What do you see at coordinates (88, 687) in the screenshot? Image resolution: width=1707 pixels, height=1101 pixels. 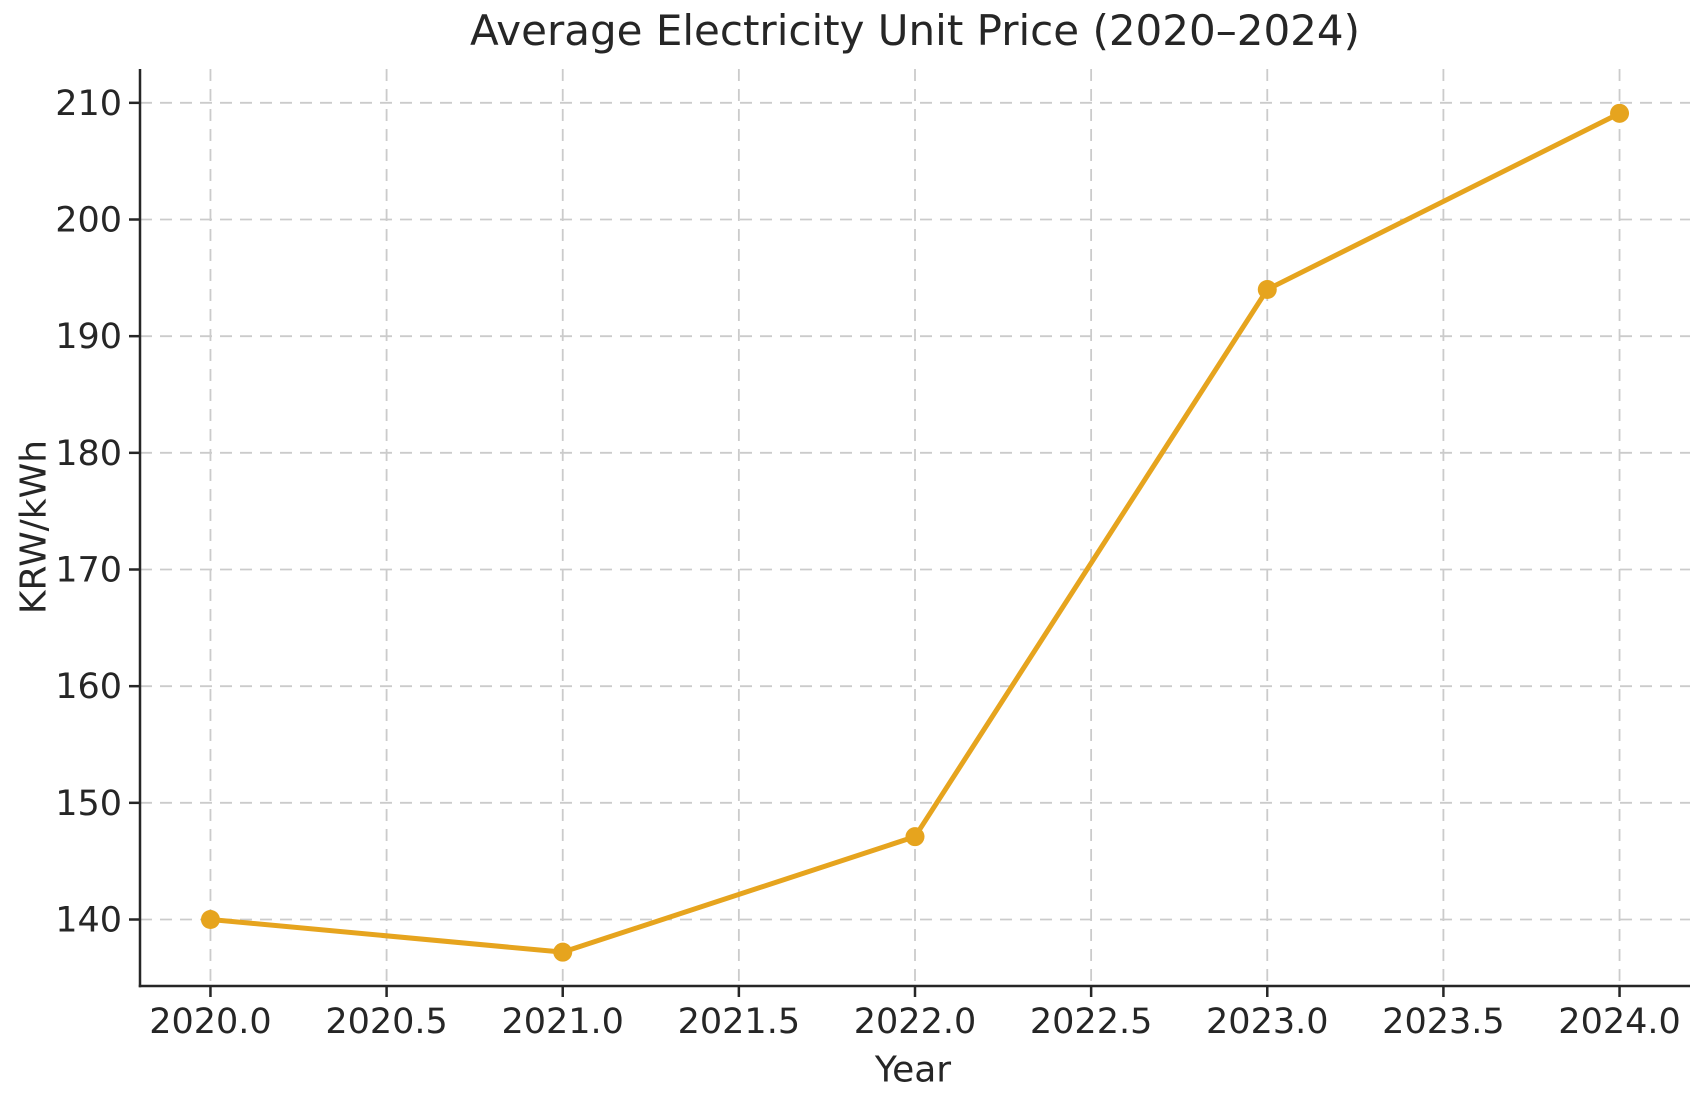 I see `y-tick-label: 160` at bounding box center [88, 687].